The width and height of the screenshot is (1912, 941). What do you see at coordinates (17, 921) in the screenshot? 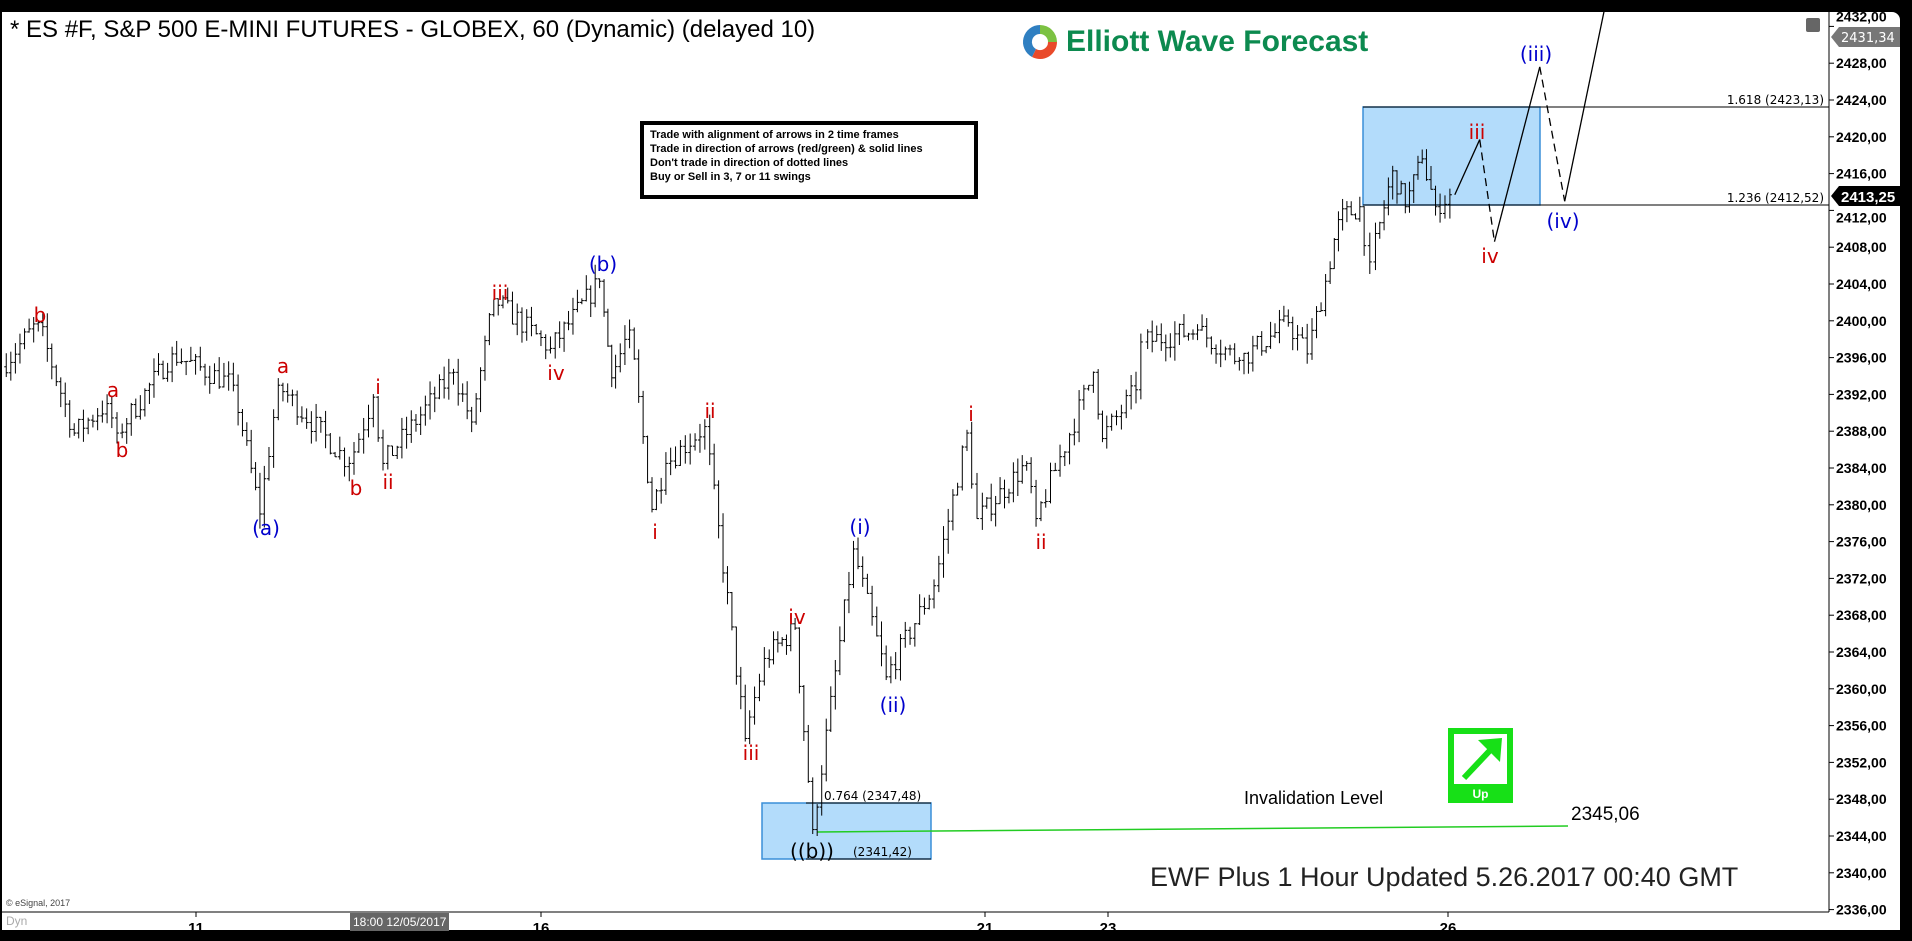
I see `dyn-indicator: Dyn` at bounding box center [17, 921].